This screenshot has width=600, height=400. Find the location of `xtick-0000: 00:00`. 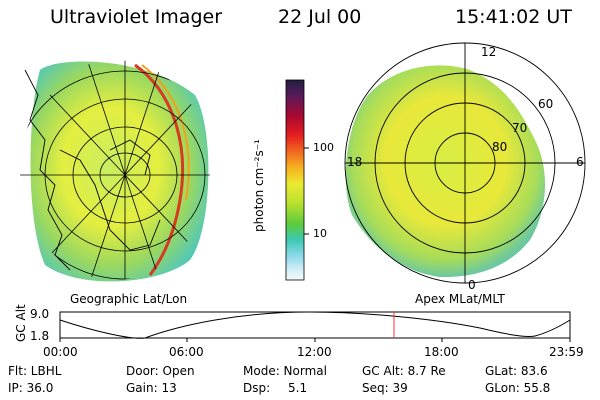

xtick-0000: 00:00 is located at coordinates (60, 352).